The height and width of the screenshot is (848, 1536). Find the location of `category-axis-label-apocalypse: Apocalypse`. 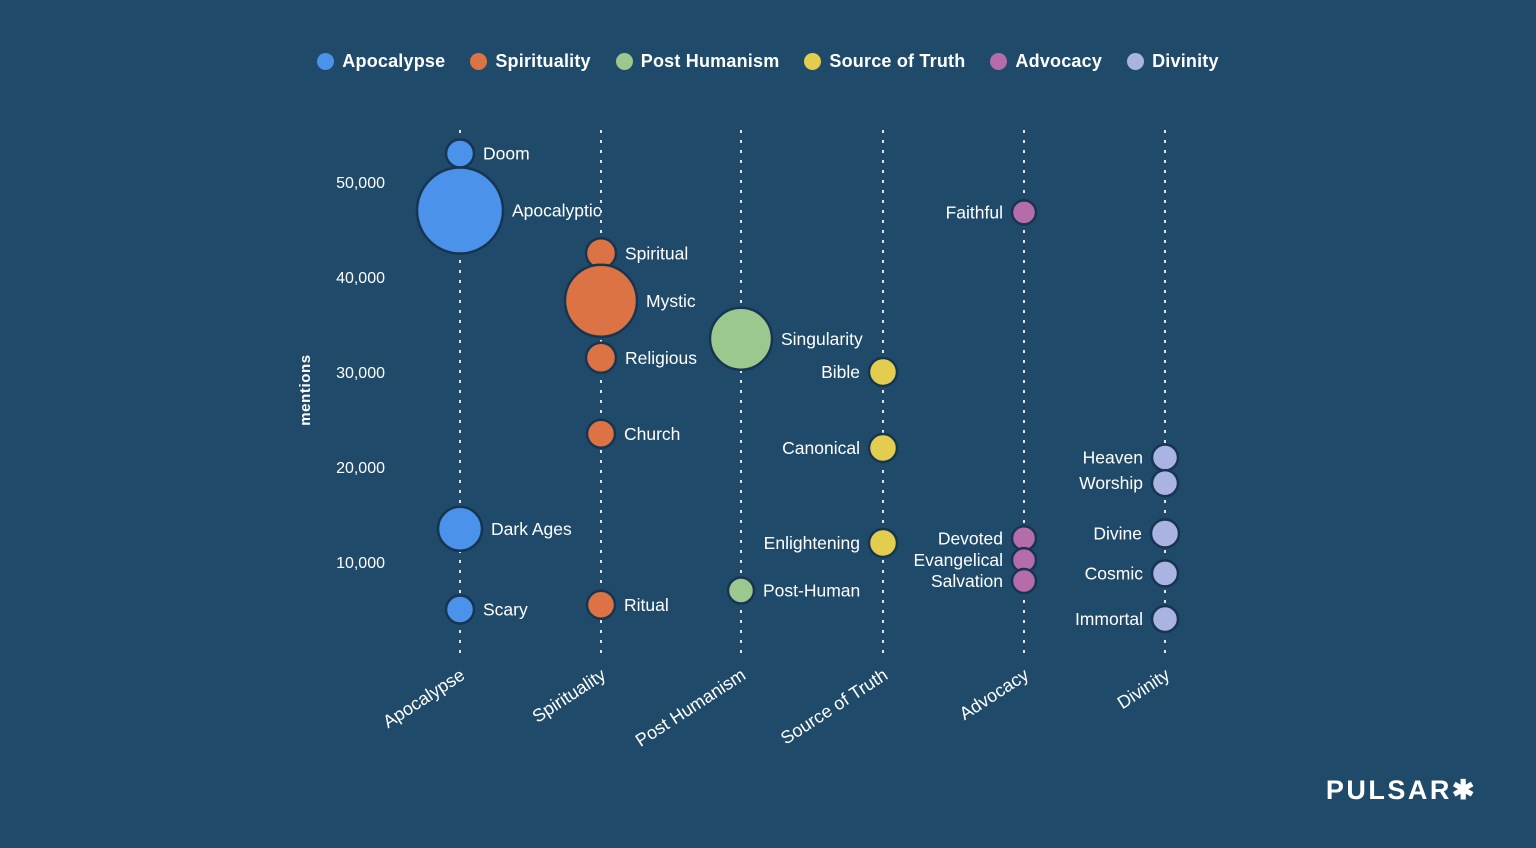

category-axis-label-apocalypse: Apocalypse is located at coordinates (423, 698).